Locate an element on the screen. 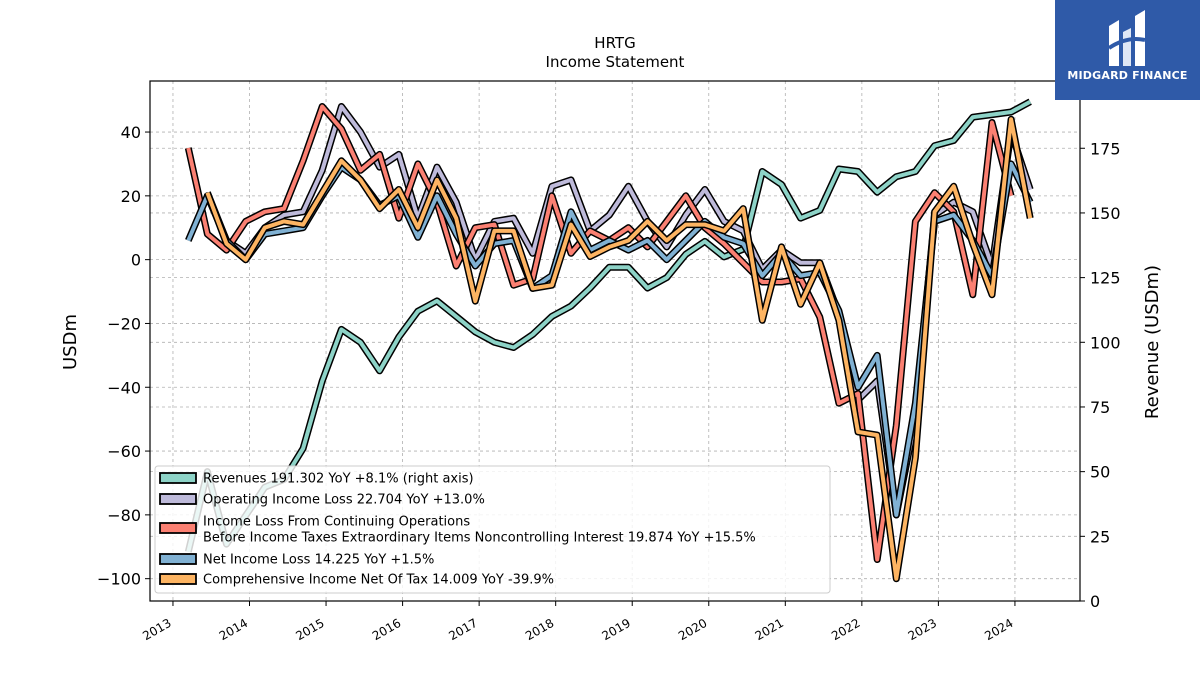 This screenshot has height=675, width=1200. y-tick-label-right: 0 is located at coordinates (1095, 601).